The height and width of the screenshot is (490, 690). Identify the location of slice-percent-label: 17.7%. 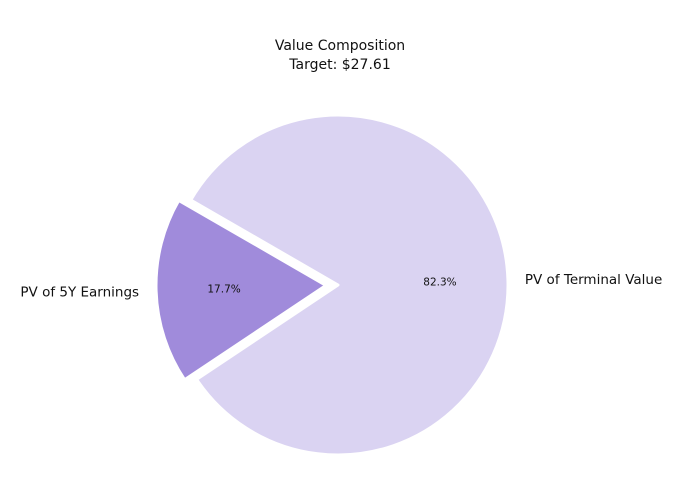
(223, 290).